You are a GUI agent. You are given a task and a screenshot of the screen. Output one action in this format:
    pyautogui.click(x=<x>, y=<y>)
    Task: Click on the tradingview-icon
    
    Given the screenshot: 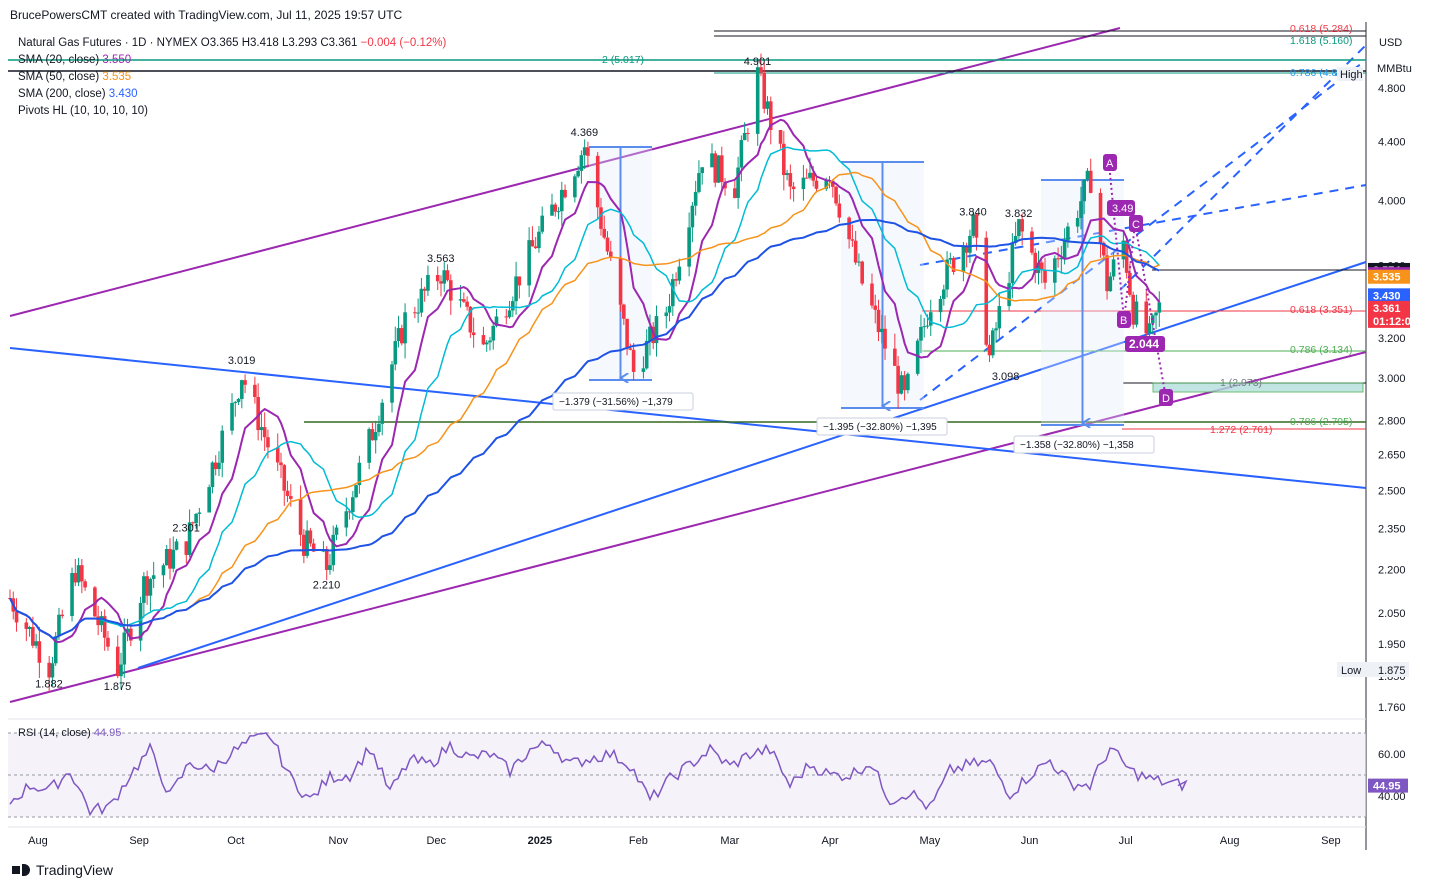 What is the action you would take?
    pyautogui.click(x=21, y=870)
    